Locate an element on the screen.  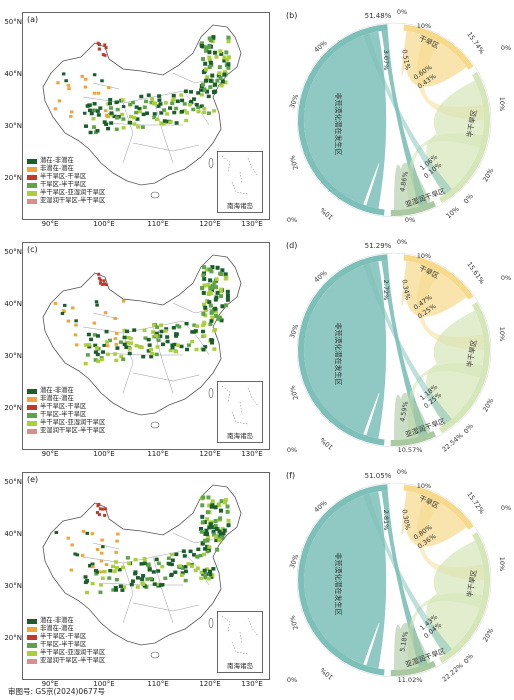
lon-tick: 90°E is located at coordinates (50, 454).